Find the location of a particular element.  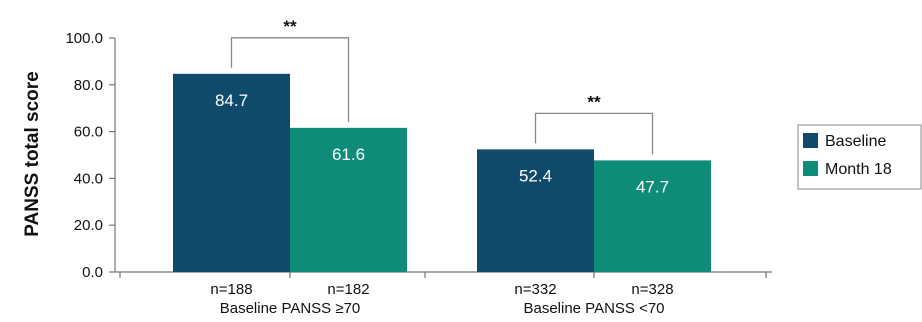

y-tick-label: 80.0 is located at coordinates (88, 85).